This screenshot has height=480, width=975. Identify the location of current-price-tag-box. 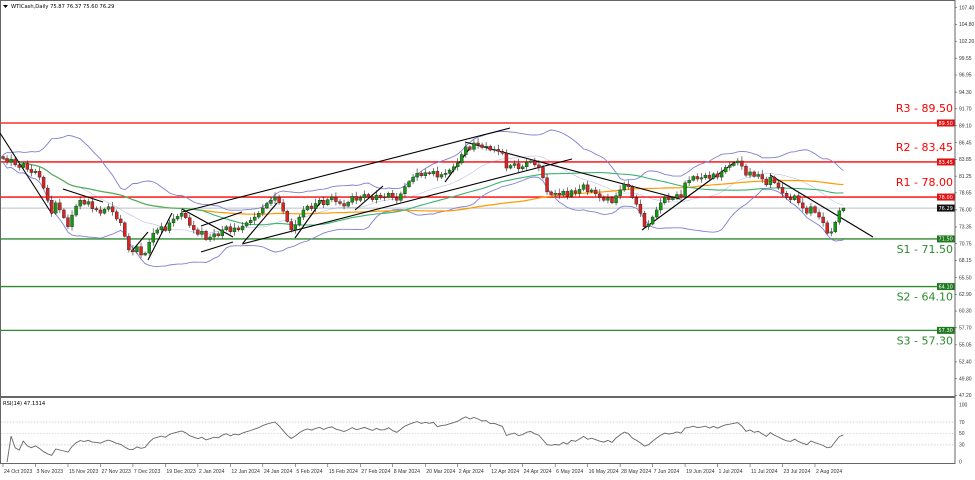
(946, 208).